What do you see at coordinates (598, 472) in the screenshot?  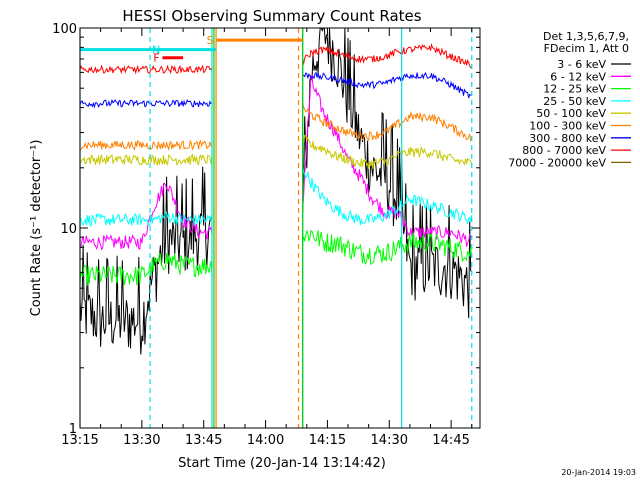 I see `footer-timestamp: 20-Jan-2014 19:03` at bounding box center [598, 472].